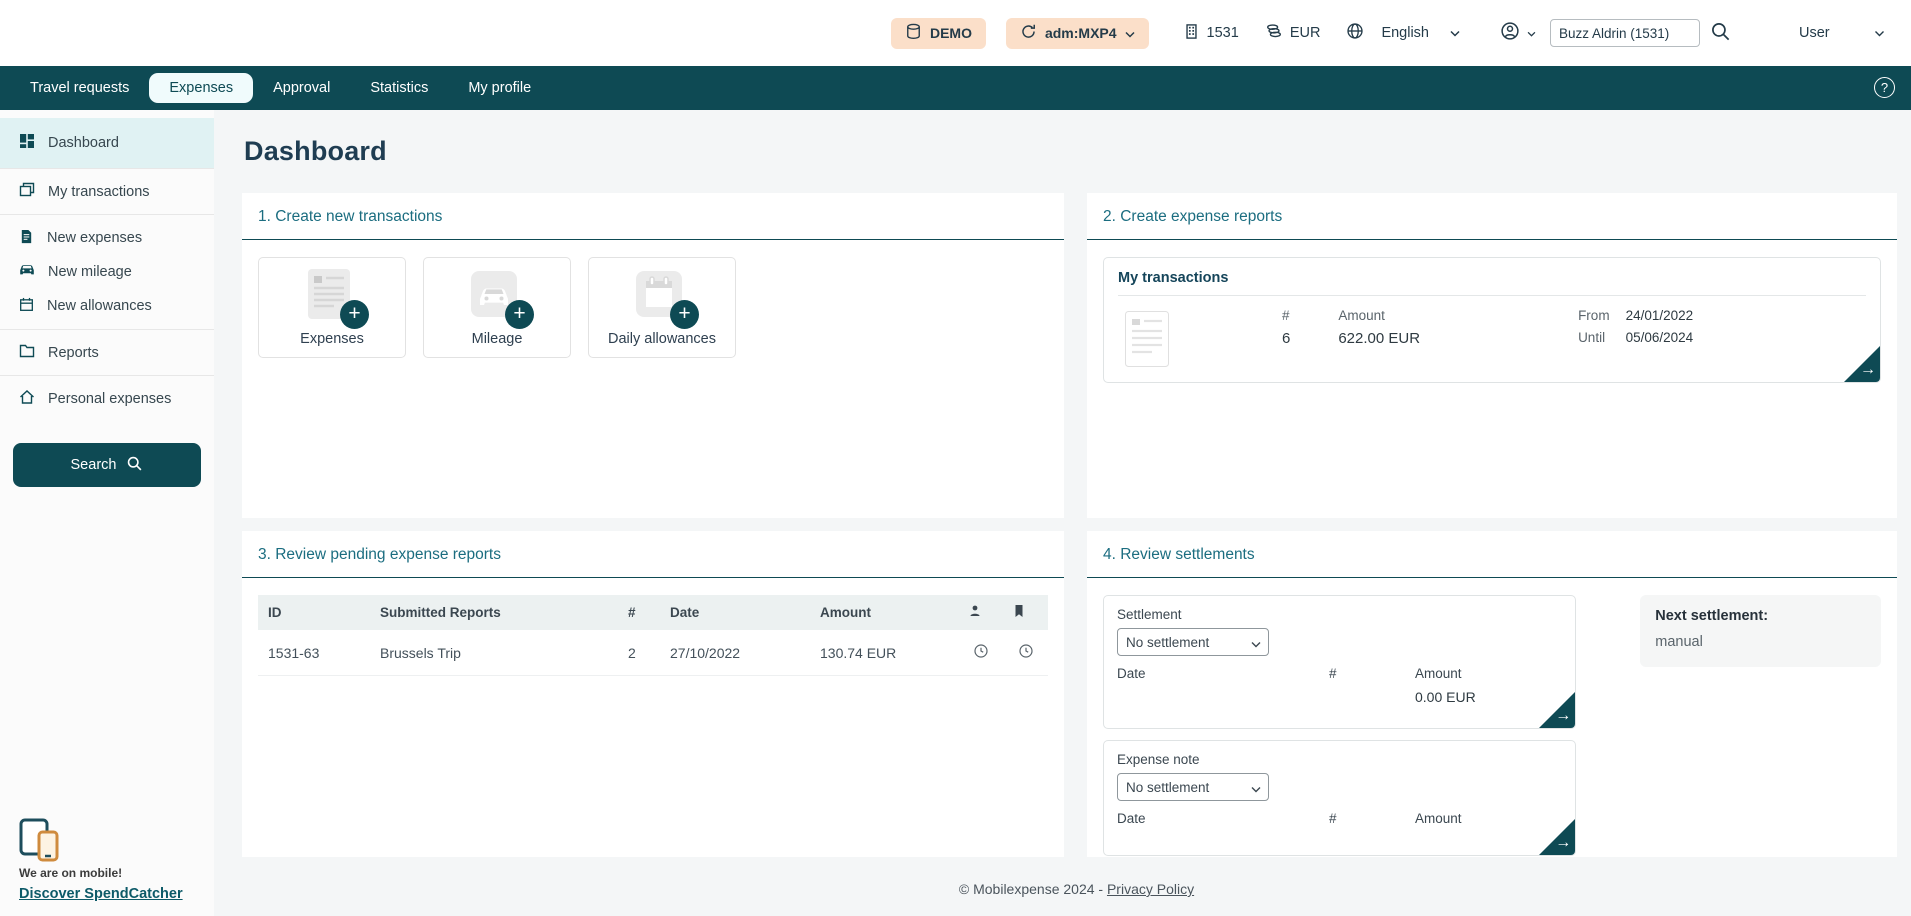 This screenshot has width=1911, height=916. Describe the element at coordinates (1842, 33) in the screenshot. I see `role-selector: User` at that location.